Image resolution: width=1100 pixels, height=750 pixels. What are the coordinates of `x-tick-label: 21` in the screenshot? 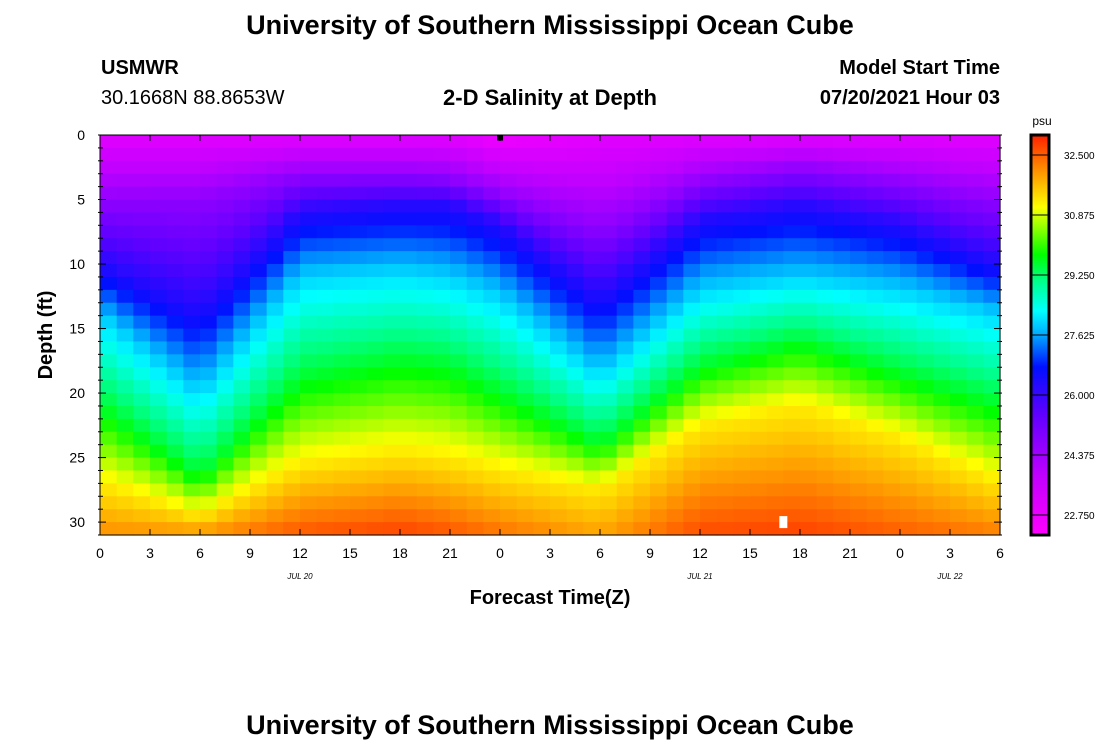 It's located at (850, 553).